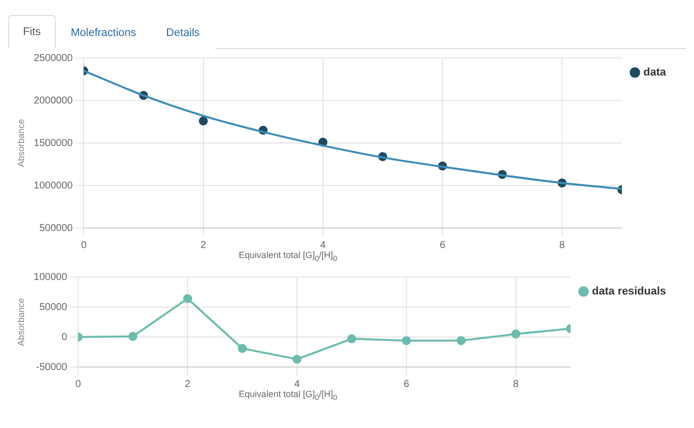 The image size is (694, 428). What do you see at coordinates (51, 277) in the screenshot?
I see `y-tick-label: 100000` at bounding box center [51, 277].